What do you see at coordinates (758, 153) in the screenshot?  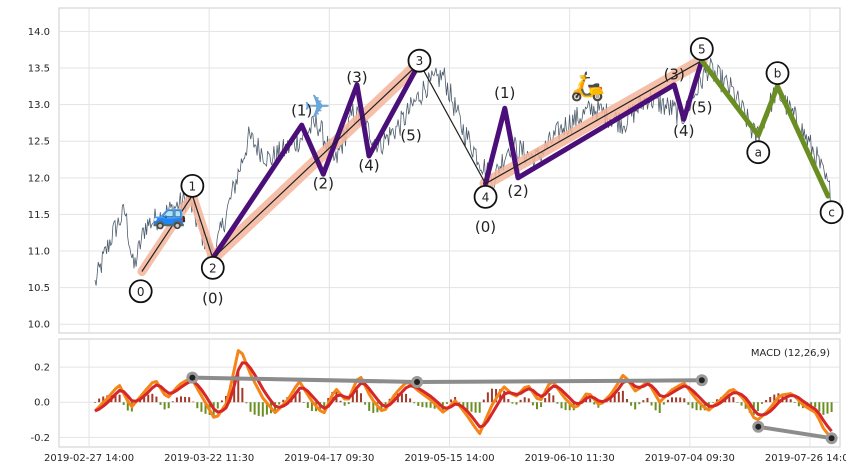 I see `wave-label-text: a` at bounding box center [758, 153].